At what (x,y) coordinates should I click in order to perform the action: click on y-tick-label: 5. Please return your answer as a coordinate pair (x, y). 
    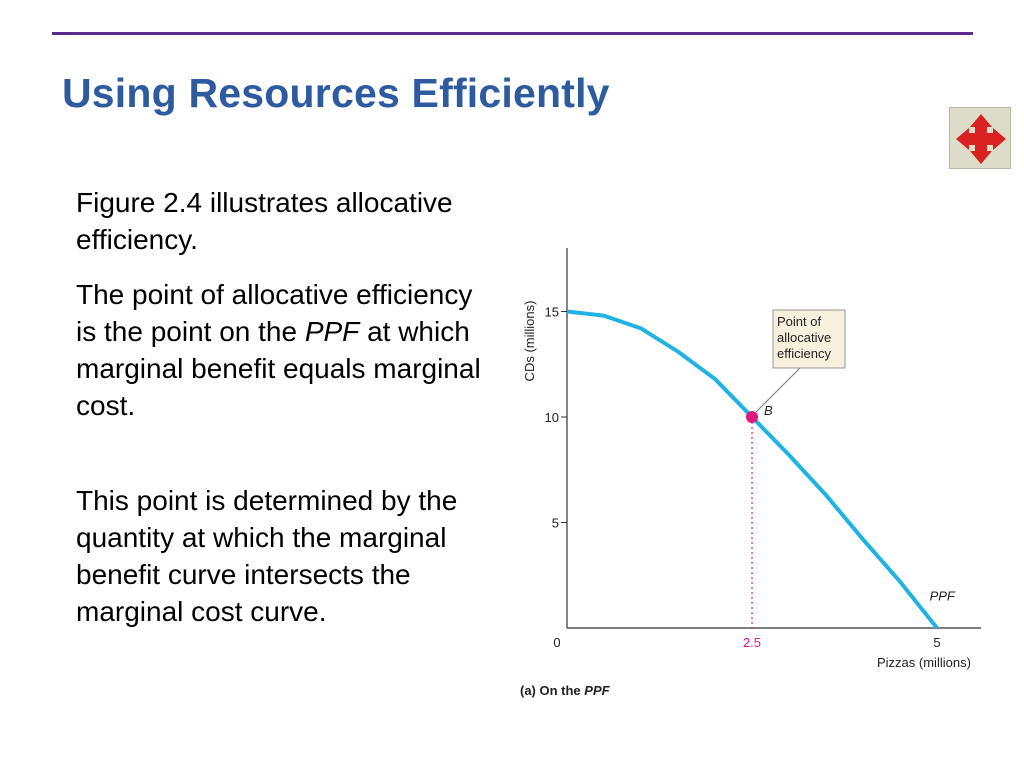
    Looking at the image, I should click on (555, 523).